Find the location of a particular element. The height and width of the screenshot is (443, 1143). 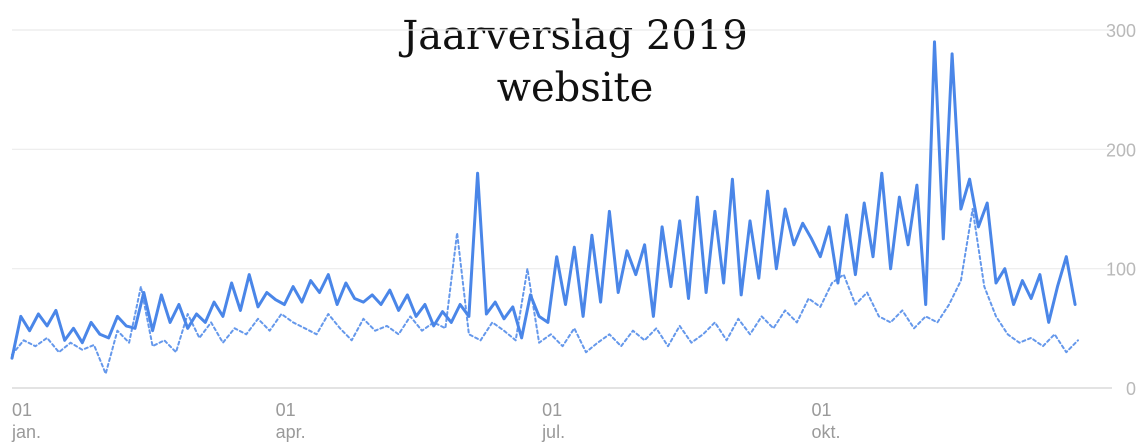

x-tick-month-label: jul. is located at coordinates (553, 432).